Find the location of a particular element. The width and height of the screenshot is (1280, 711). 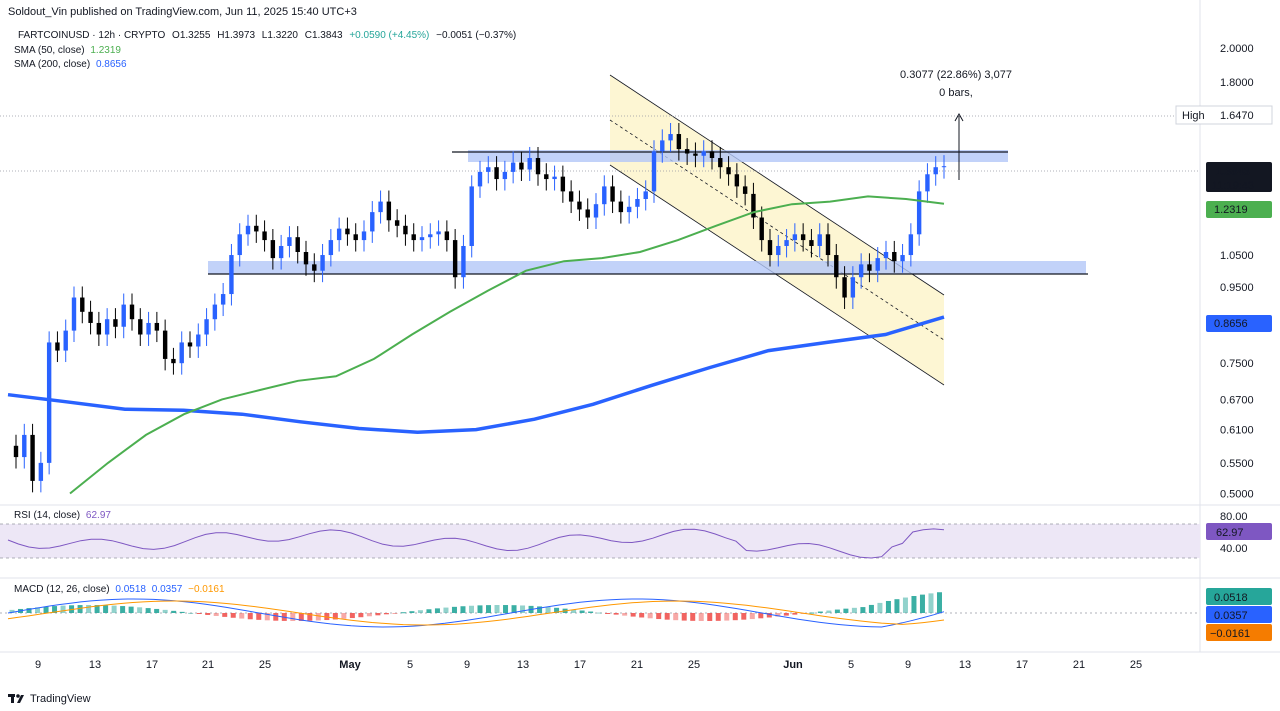

resistance-zone is located at coordinates (738, 156).